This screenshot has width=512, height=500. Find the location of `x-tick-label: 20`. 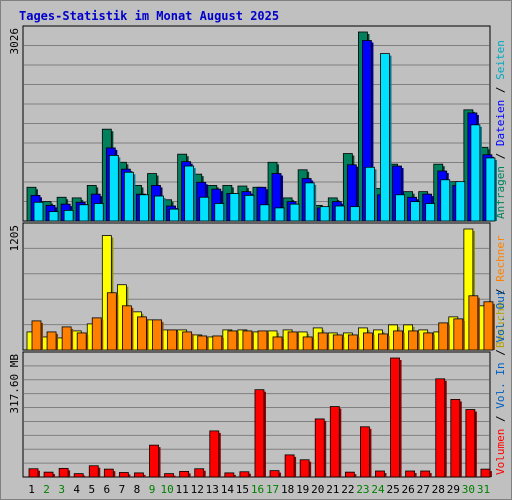

x-tick-label: 20 is located at coordinates (317, 489).